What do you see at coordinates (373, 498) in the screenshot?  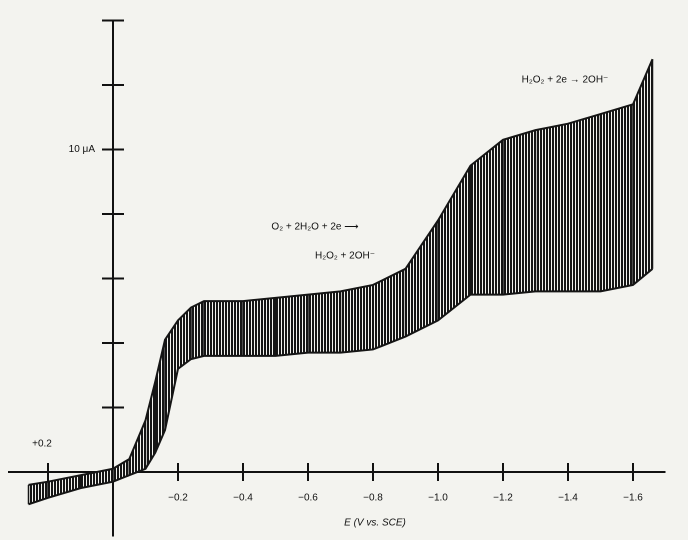 I see `x-tick-label: −0.8` at bounding box center [373, 498].